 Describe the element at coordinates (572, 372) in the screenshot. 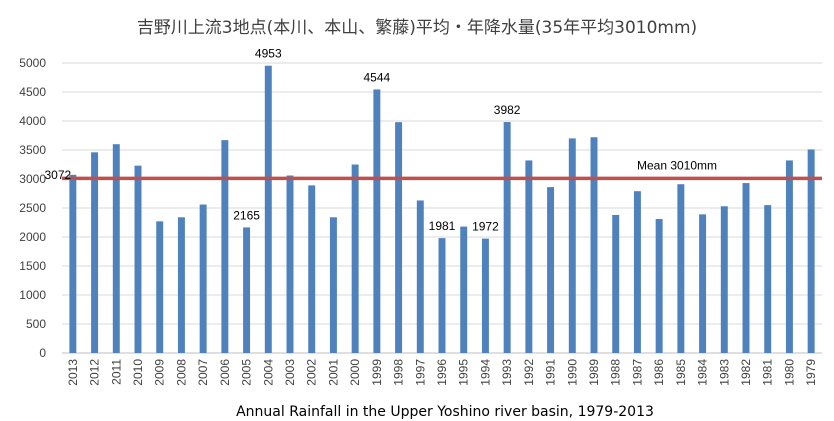

I see `x-tick-label: 1990` at that location.